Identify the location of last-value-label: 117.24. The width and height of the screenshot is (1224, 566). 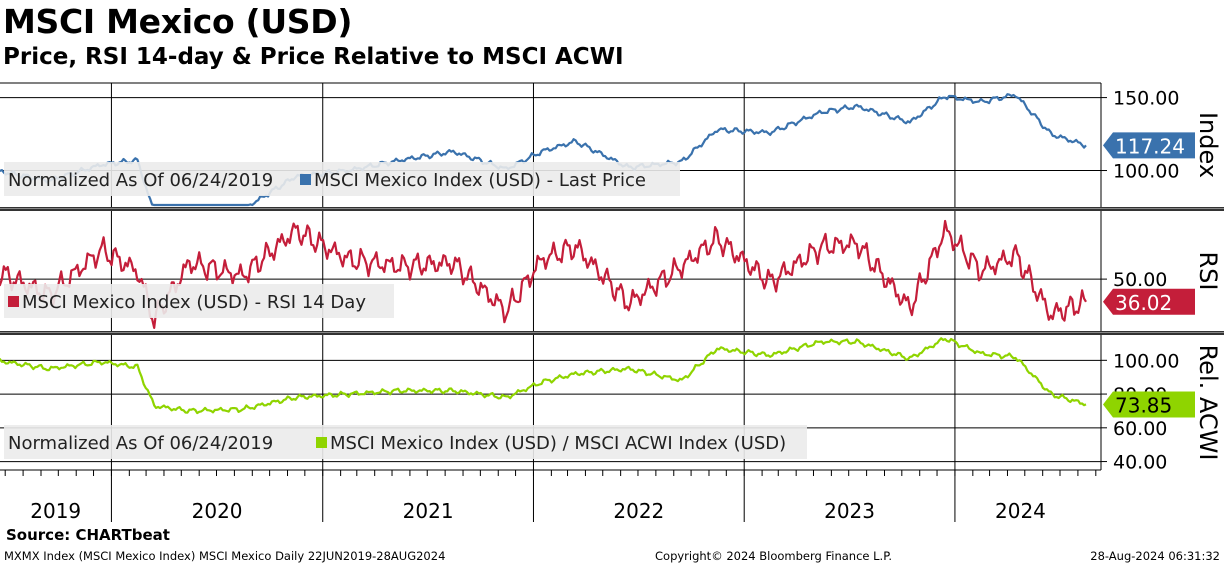
(1150, 146).